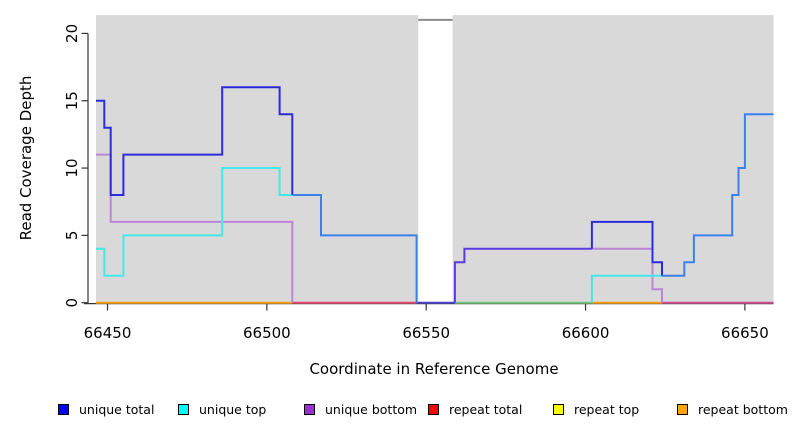 The height and width of the screenshot is (432, 792). Describe the element at coordinates (72, 100) in the screenshot. I see `y-tick-label: 15` at that location.